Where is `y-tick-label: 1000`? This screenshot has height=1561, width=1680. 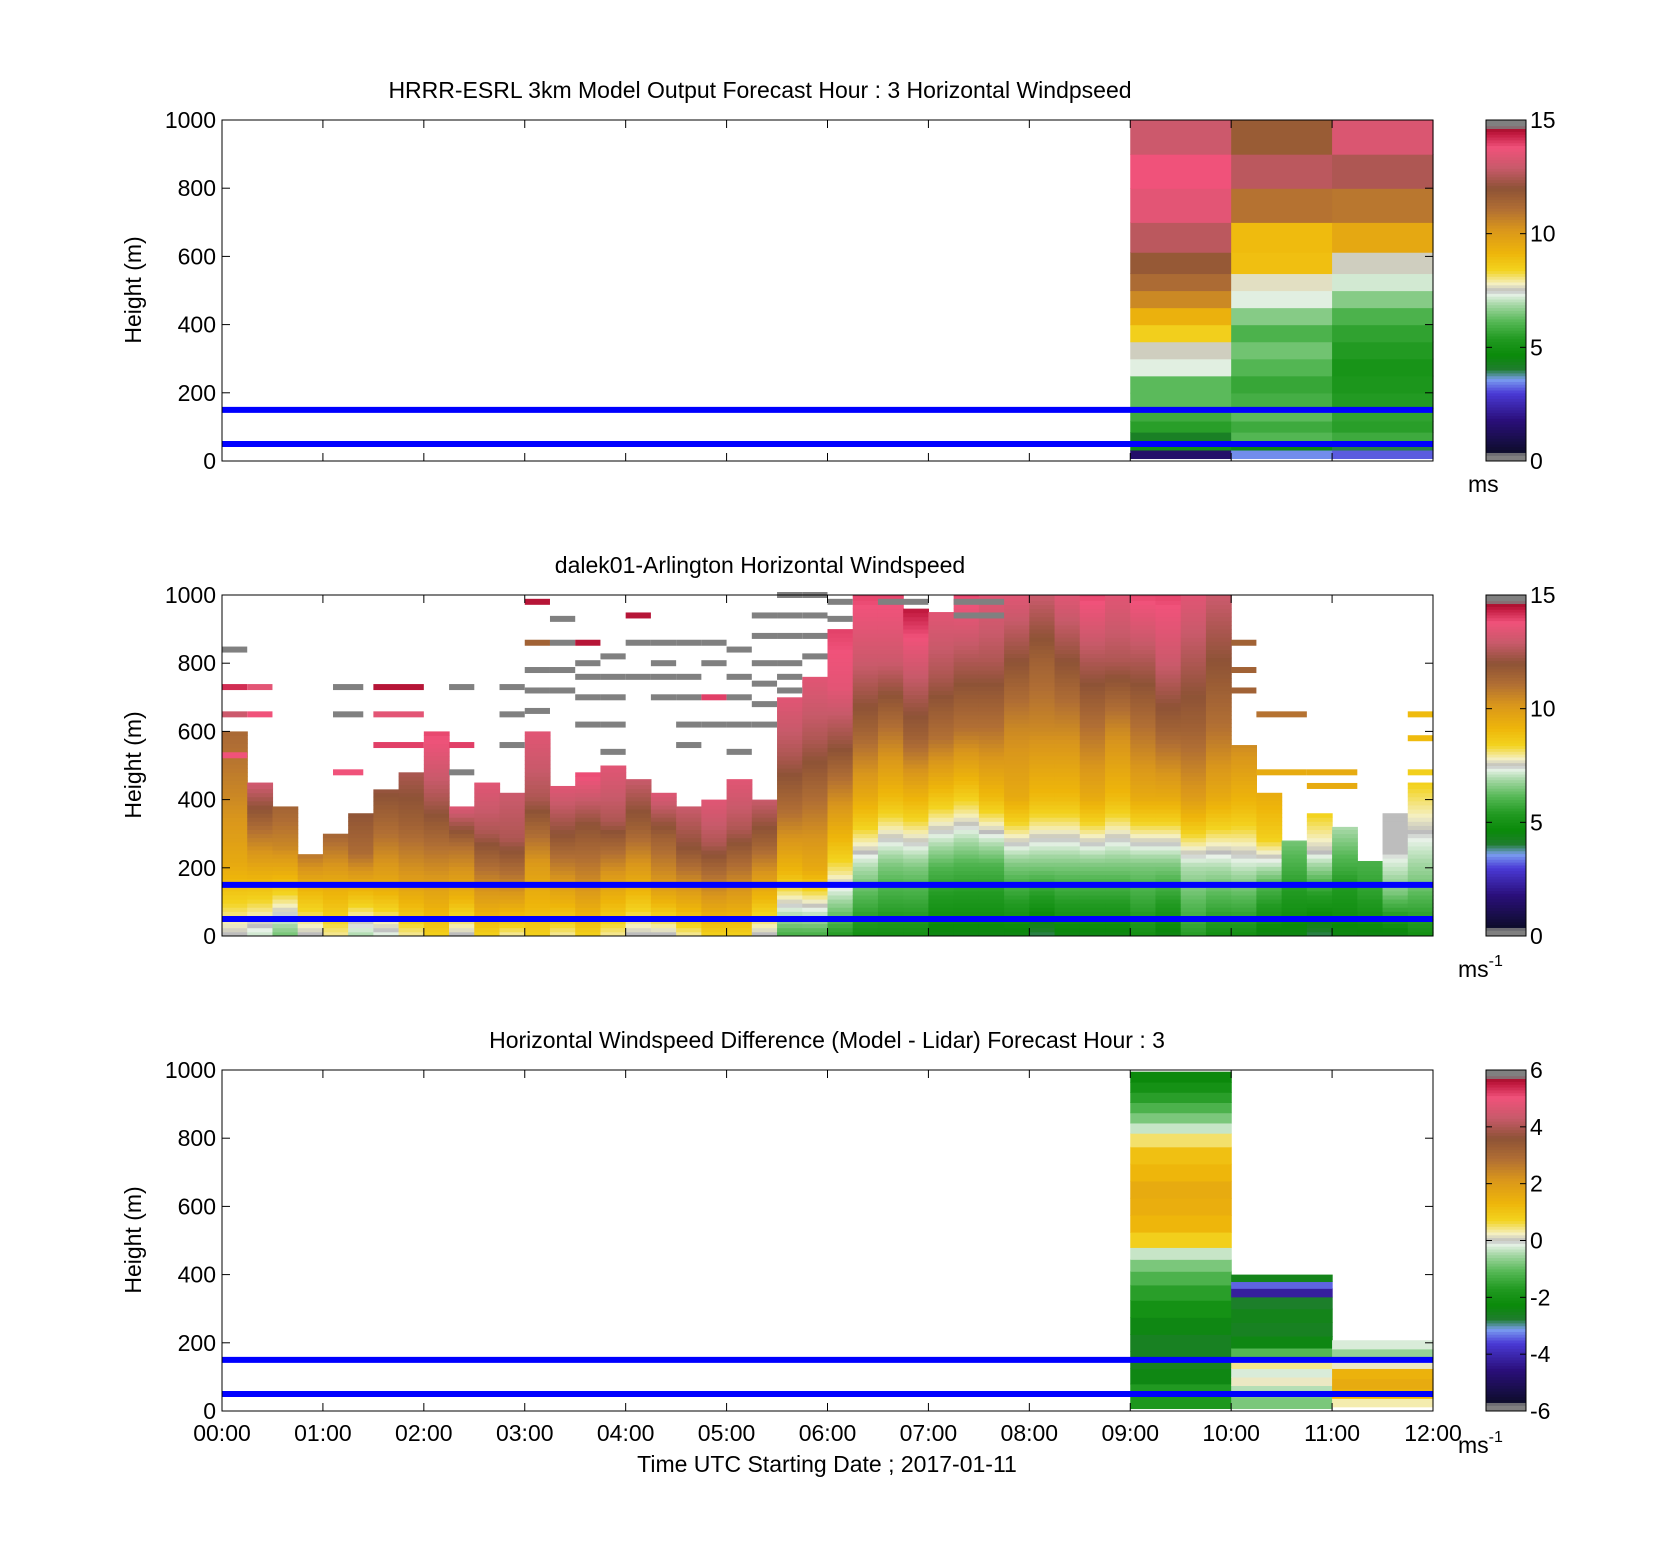 y-tick-label: 1000 is located at coordinates (190, 595).